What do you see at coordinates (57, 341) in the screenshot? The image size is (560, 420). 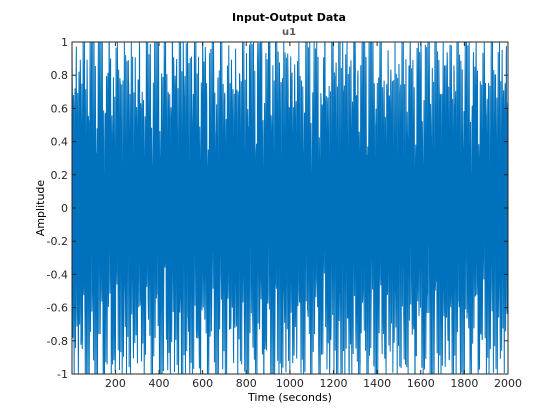 I see `y-tick-label: -0.8` at bounding box center [57, 341].